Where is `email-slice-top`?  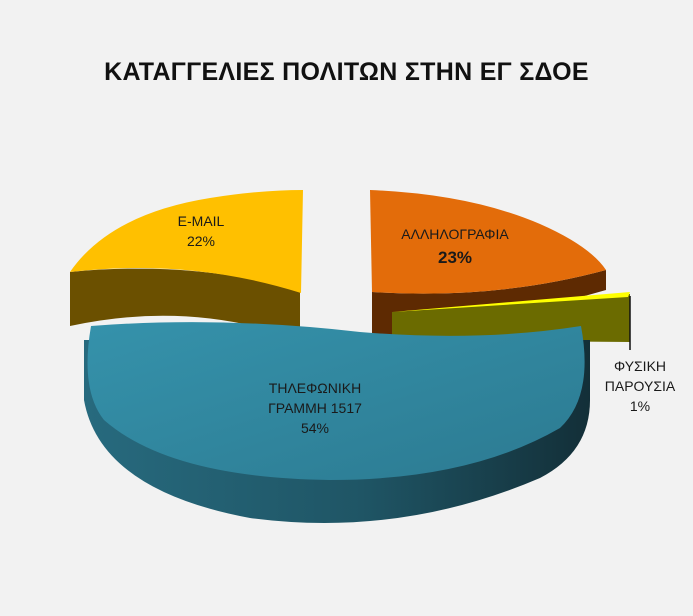 email-slice-top is located at coordinates (186, 241).